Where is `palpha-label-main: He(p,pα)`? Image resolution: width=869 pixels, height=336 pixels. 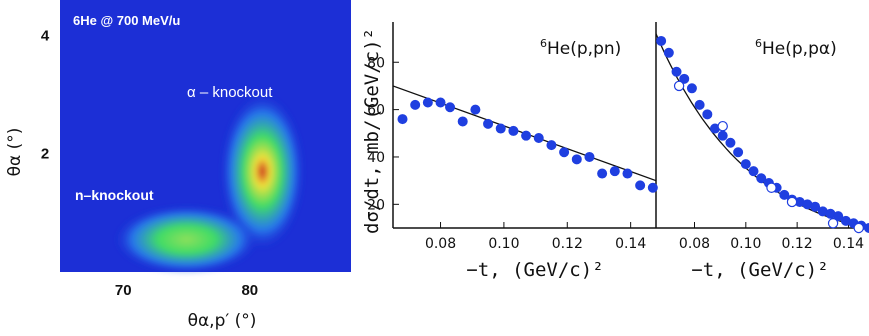
palpha-label-main: He(p,pα) is located at coordinates (799, 49).